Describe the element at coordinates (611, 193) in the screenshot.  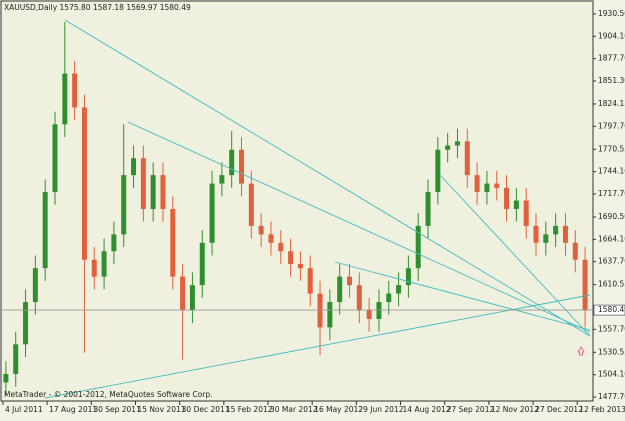
I see `y-tick-label: 1717.70` at that location.